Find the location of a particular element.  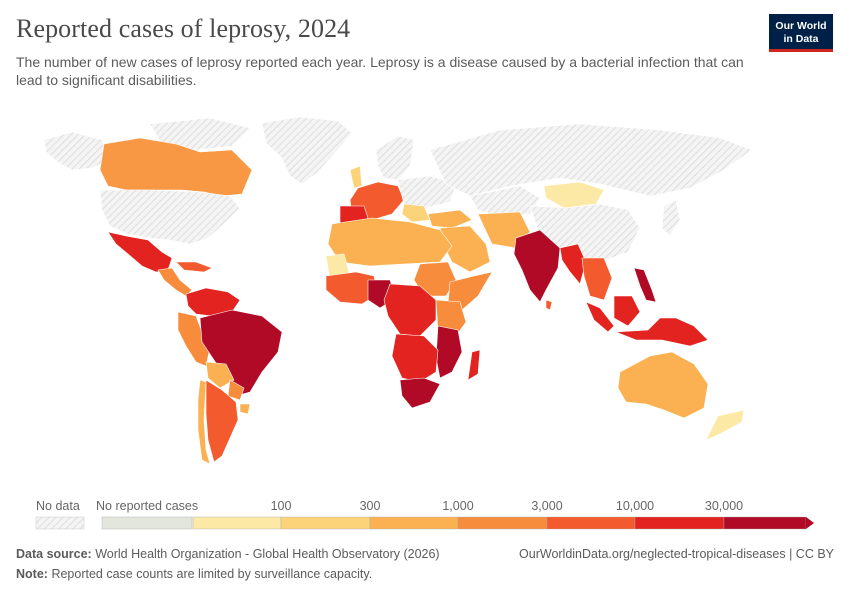

legend-bin-5-swatch is located at coordinates (679, 523).